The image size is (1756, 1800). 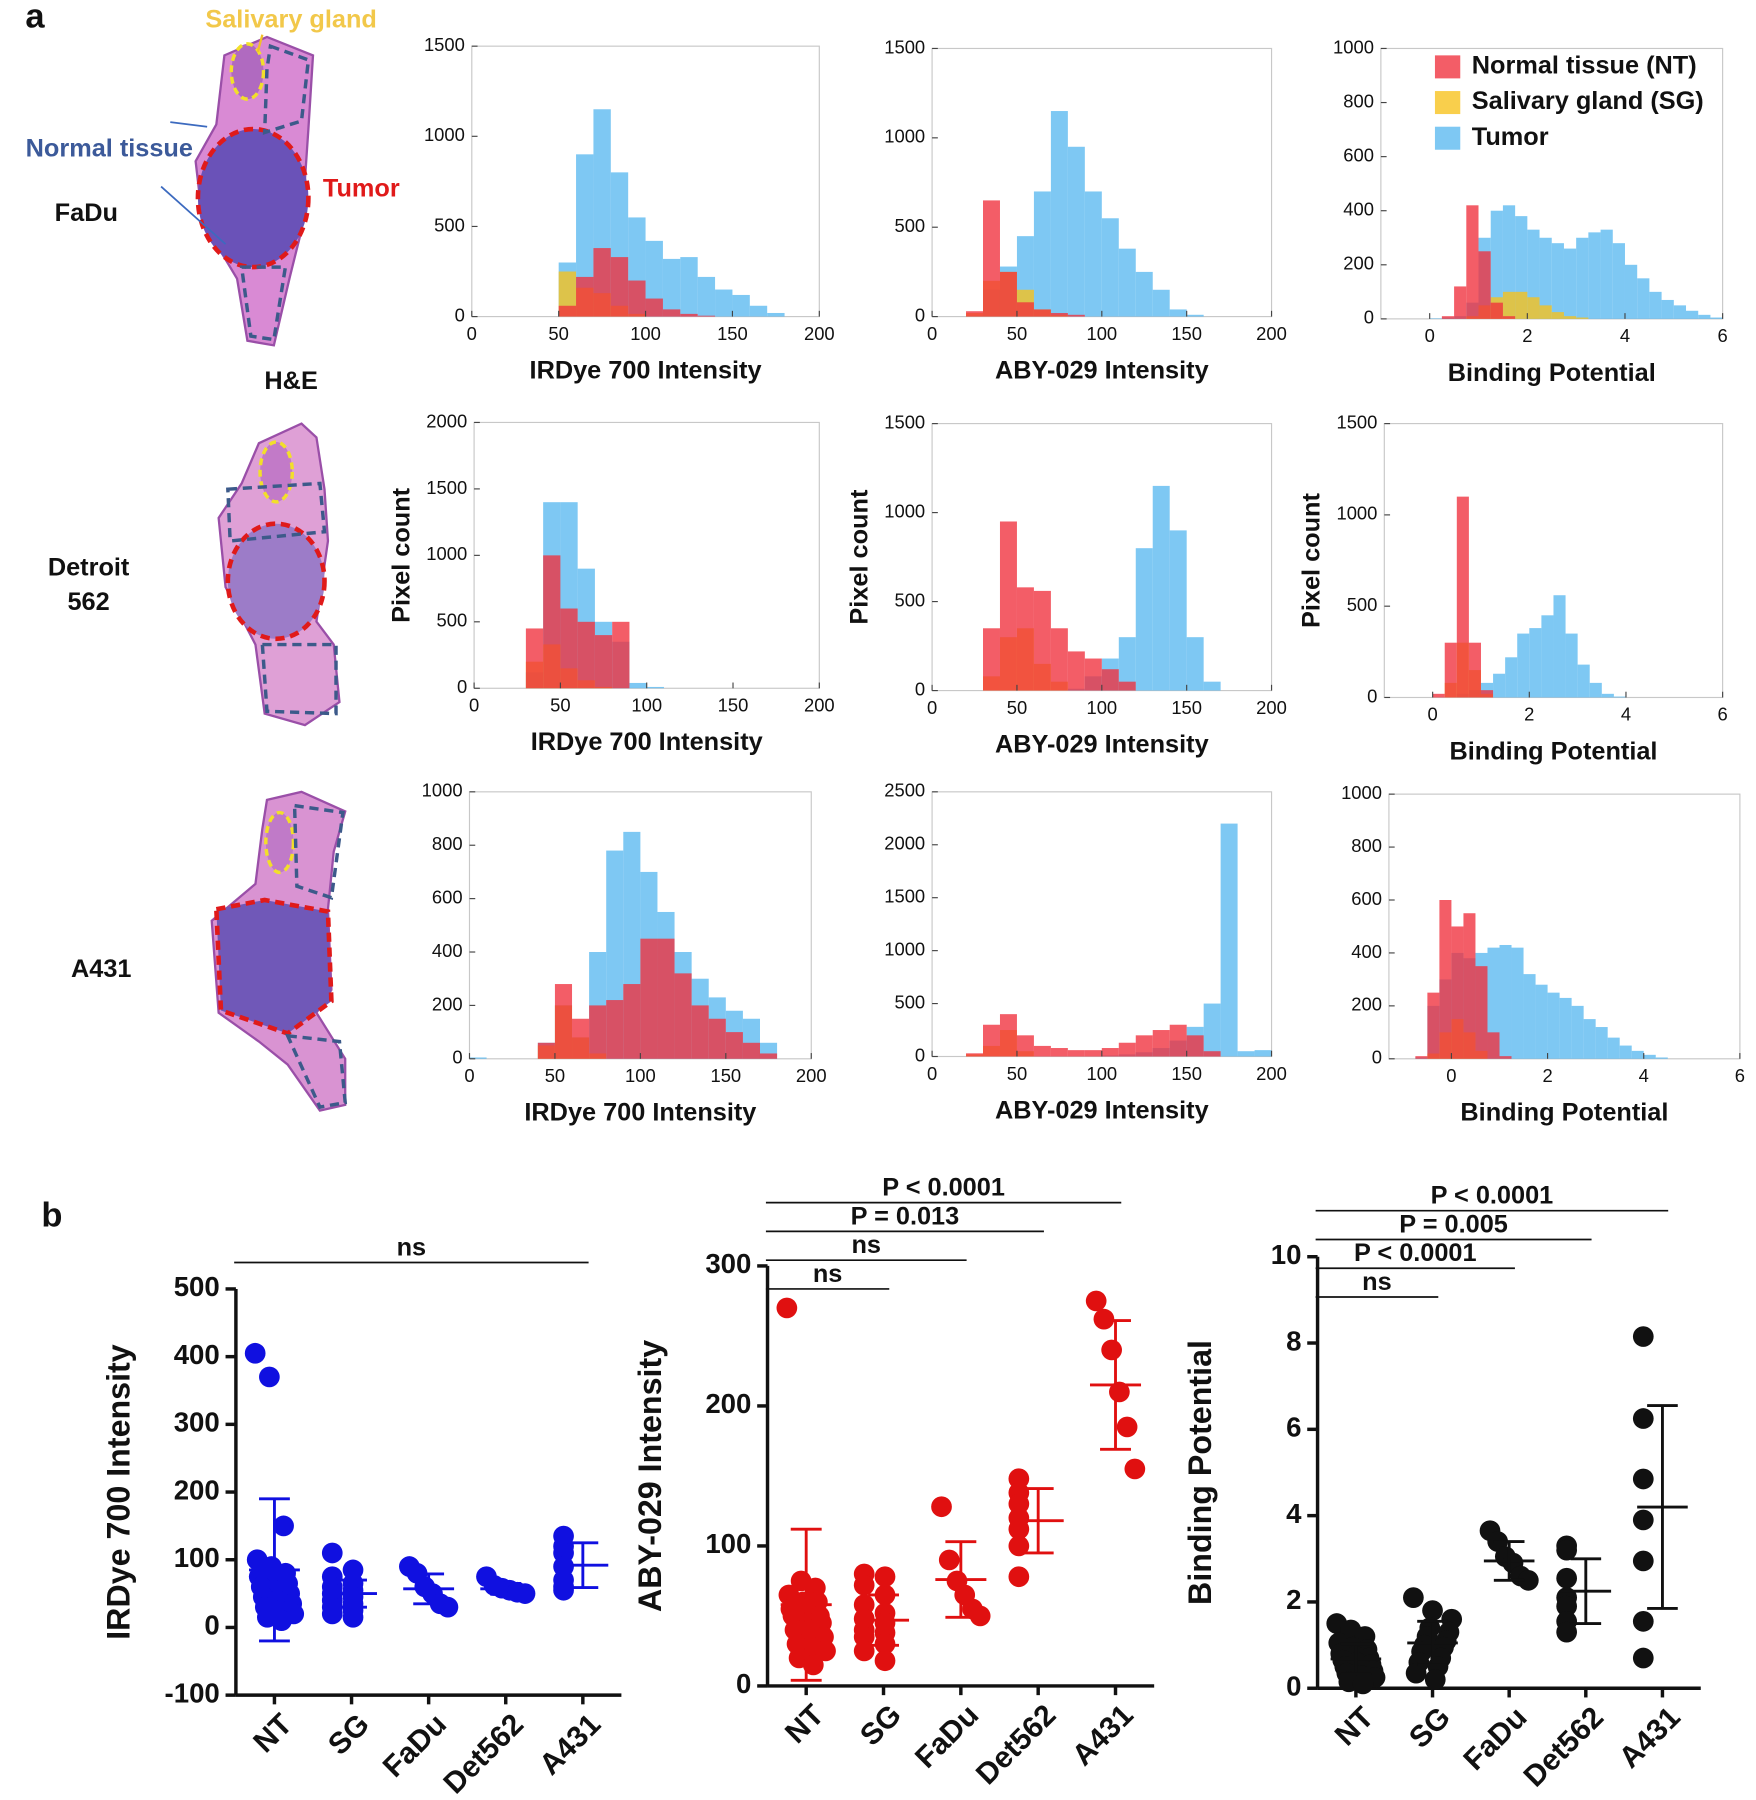 What do you see at coordinates (904, 790) in the screenshot?
I see `y-tick-label: 2500` at bounding box center [904, 790].